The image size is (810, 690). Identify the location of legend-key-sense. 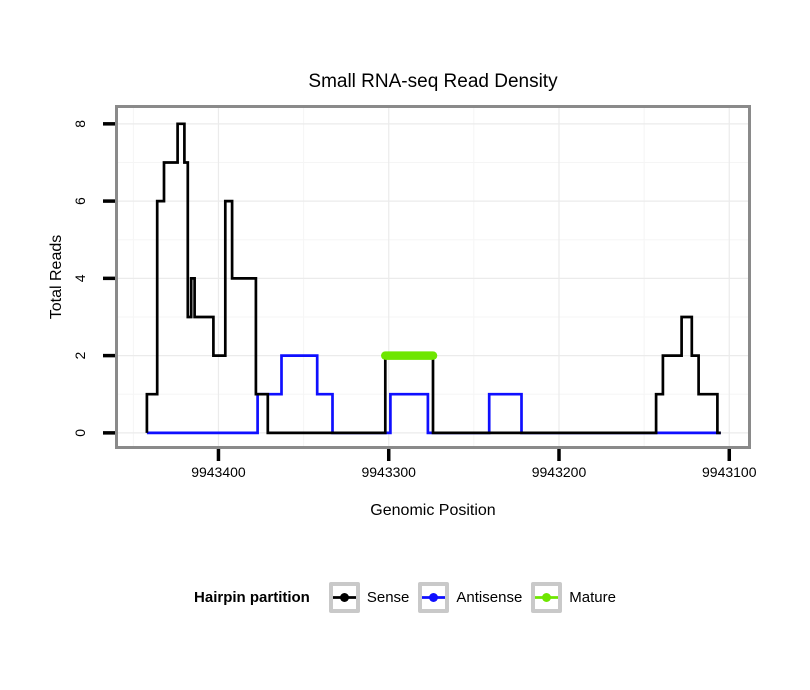
(344, 597).